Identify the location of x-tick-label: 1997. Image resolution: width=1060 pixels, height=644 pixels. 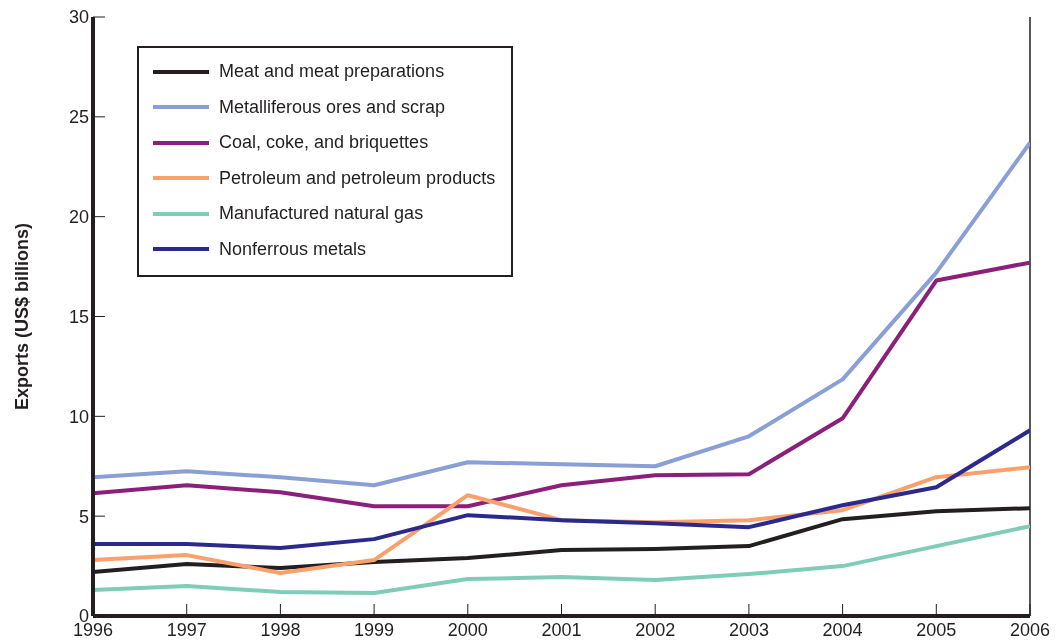
(186, 629).